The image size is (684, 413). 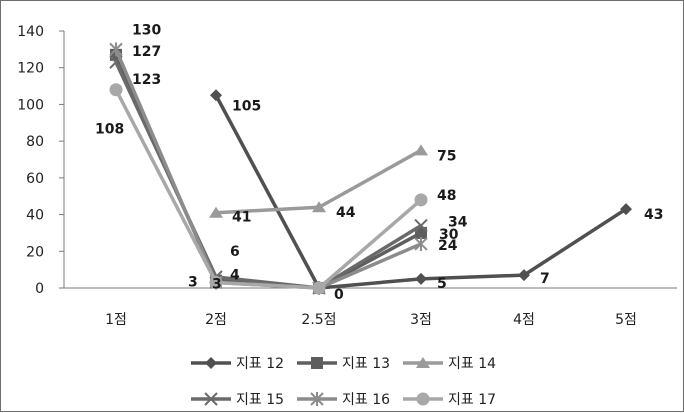 I want to click on y-tick-label: 100, so click(x=30, y=105).